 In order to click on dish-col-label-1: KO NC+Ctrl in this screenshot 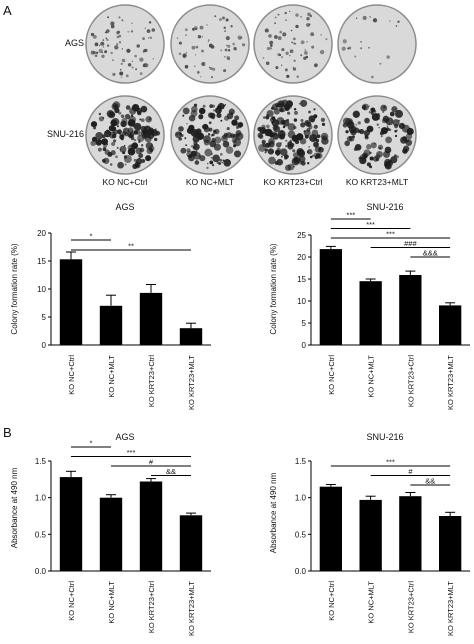, I will do `click(124, 182)`.